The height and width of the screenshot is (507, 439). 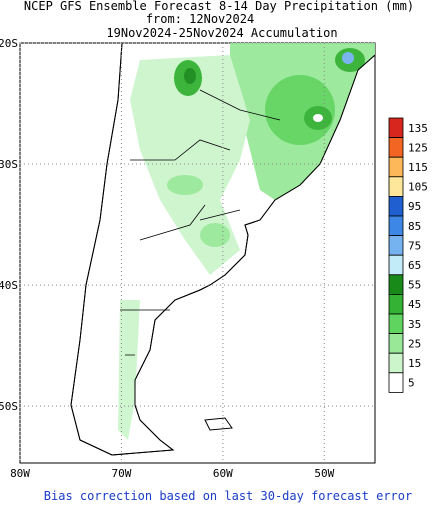 What do you see at coordinates (414, 363) in the screenshot?
I see `legend-label: 15` at bounding box center [414, 363].